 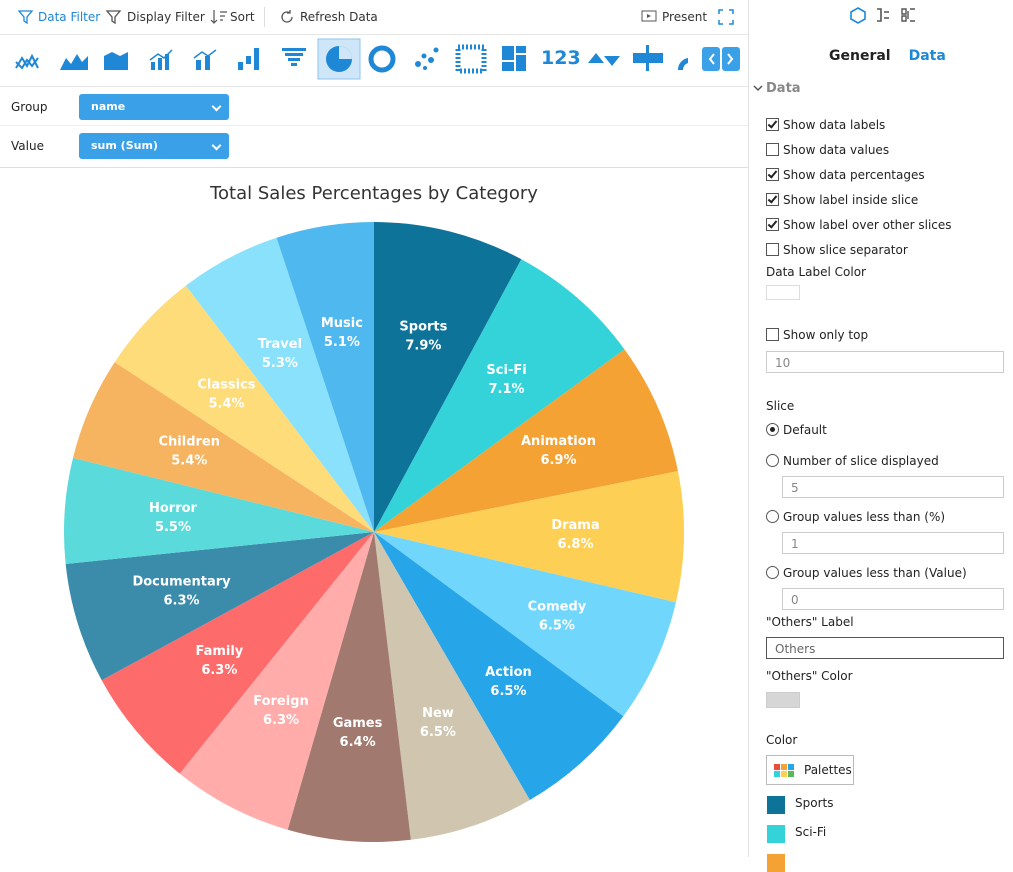 I want to click on refresh-button: Refresh Data, so click(x=339, y=17).